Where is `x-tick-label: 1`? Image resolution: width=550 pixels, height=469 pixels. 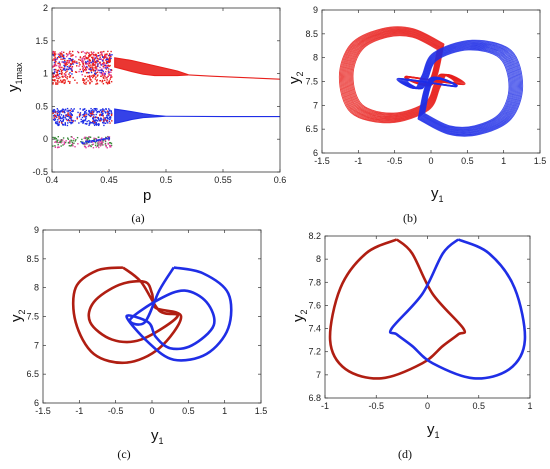
x-tick-label: 1 is located at coordinates (224, 411).